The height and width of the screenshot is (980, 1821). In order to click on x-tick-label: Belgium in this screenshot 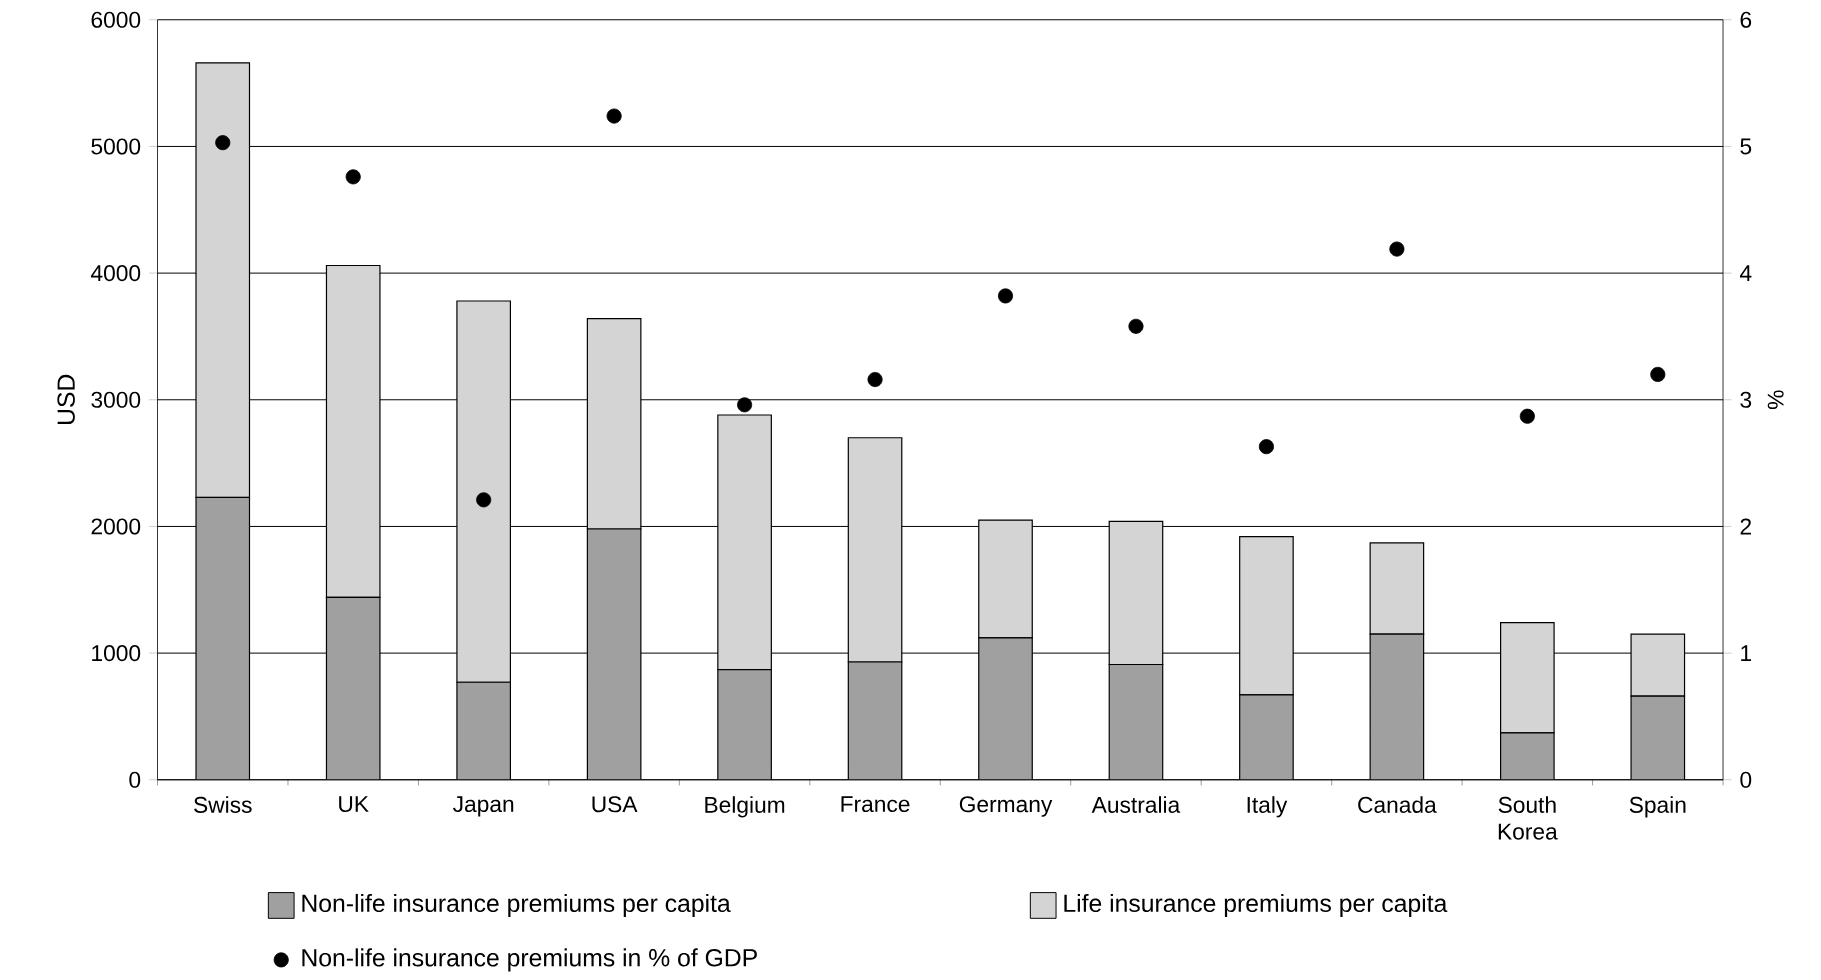, I will do `click(745, 807)`.